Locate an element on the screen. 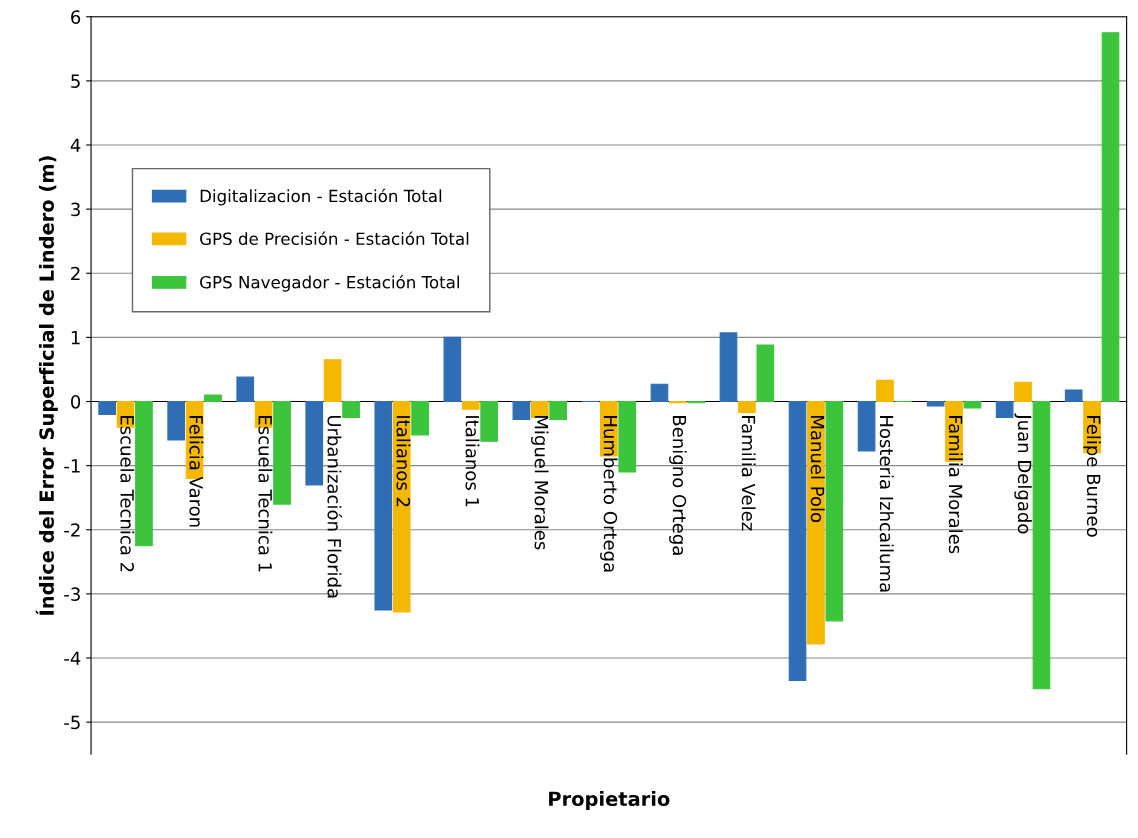 This screenshot has height=838, width=1138. legend-label: GPS Navegador - Estación Total is located at coordinates (329, 283).